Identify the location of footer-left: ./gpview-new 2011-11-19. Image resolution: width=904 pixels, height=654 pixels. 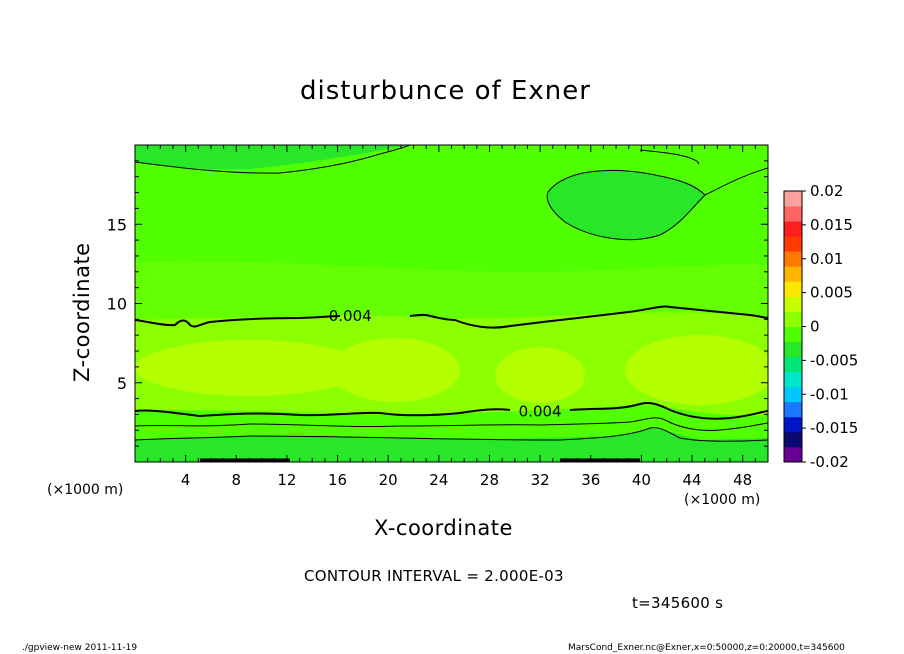
(80, 648).